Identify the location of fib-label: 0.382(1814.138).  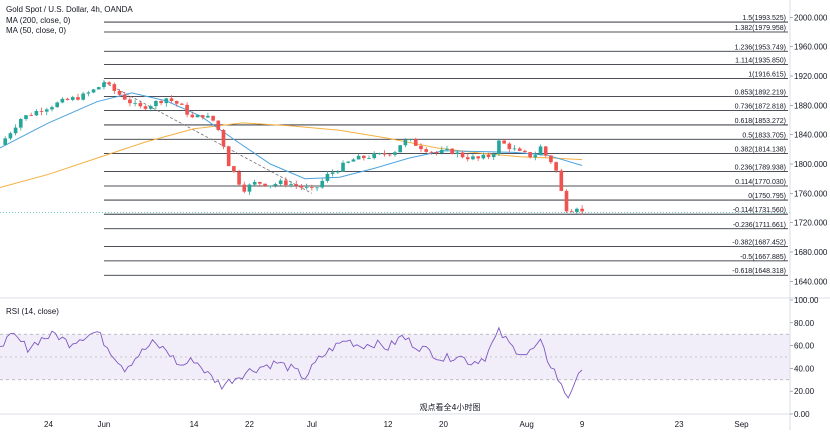
(760, 150).